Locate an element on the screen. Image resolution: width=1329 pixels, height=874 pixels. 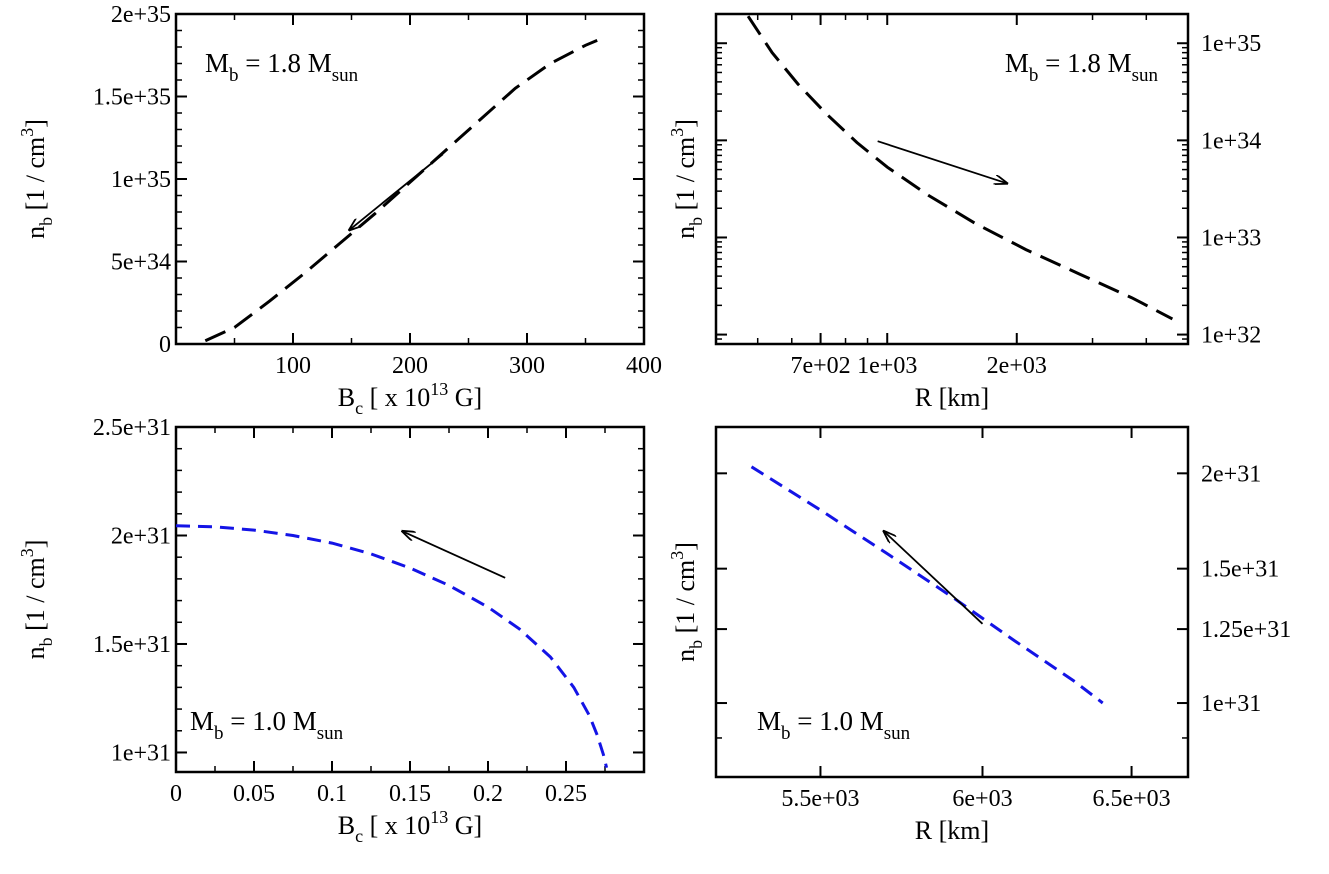
x-tick-label: 0.2 is located at coordinates (488, 794).